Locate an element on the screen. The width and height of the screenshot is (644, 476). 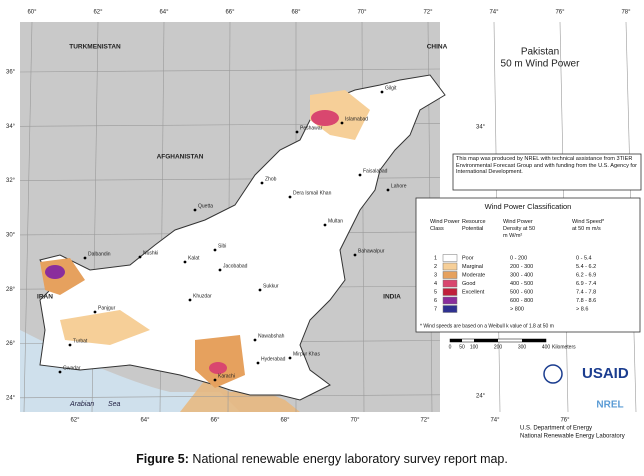
city-label: Zhob is located at coordinates (271, 179).